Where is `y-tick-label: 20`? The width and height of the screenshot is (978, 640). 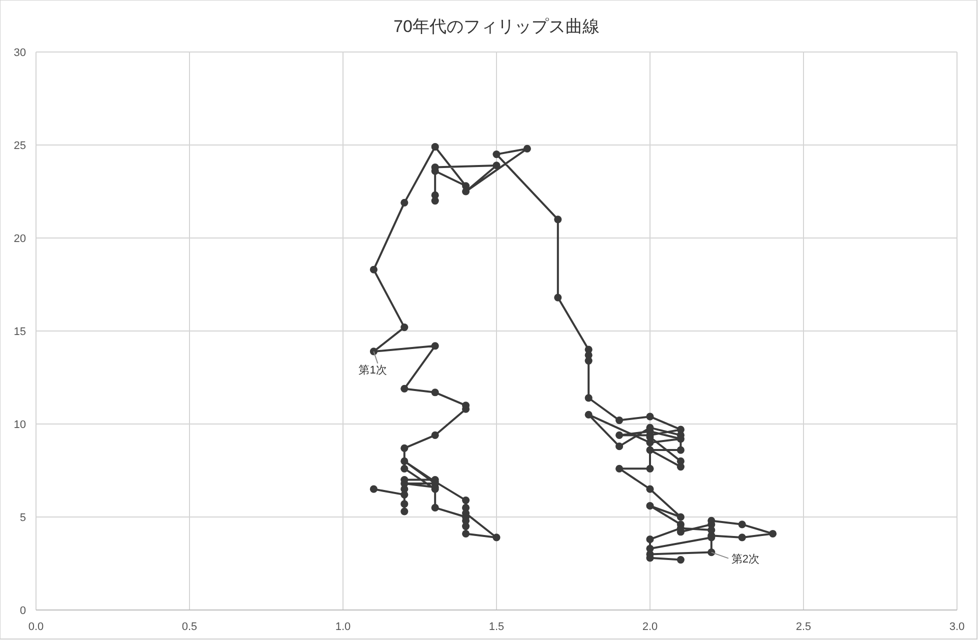 y-tick-label: 20 is located at coordinates (20, 239).